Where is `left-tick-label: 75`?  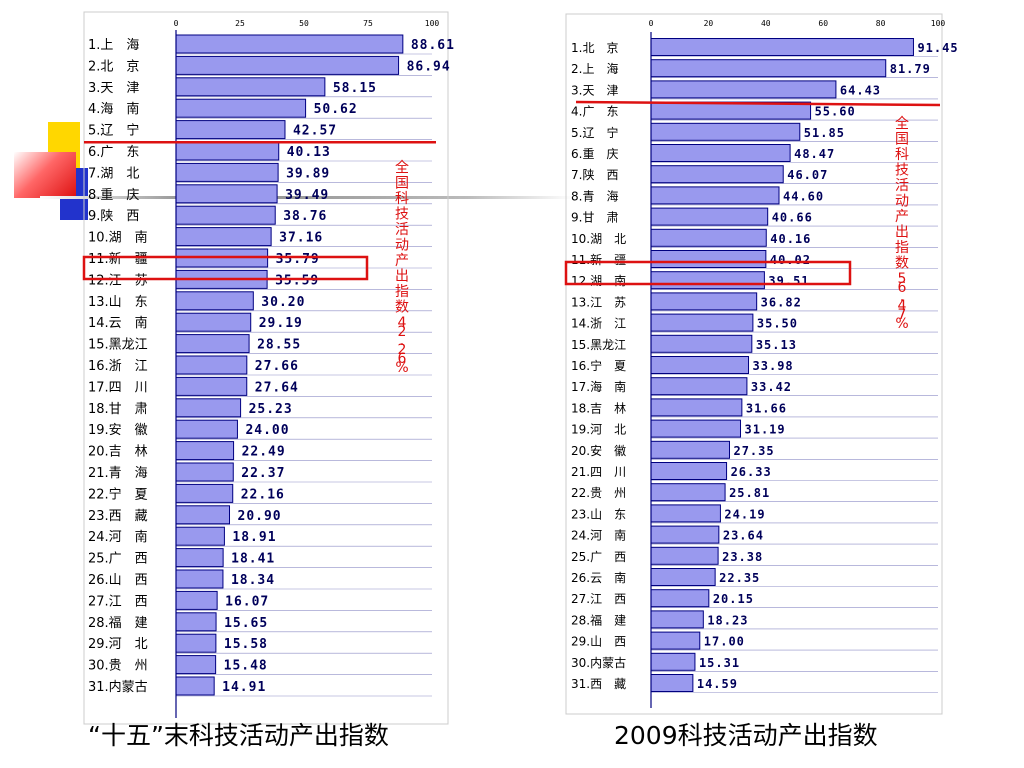 left-tick-label: 75 is located at coordinates (368, 23).